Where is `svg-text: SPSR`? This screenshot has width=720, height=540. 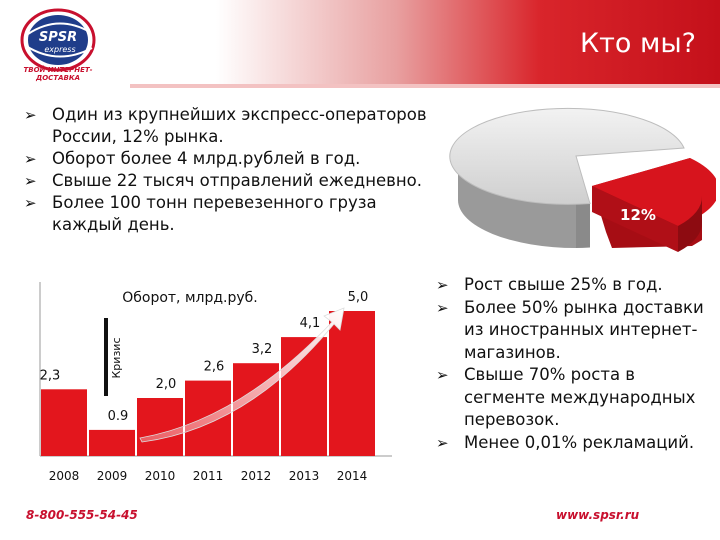 svg-text: SPSR is located at coordinates (58, 37).